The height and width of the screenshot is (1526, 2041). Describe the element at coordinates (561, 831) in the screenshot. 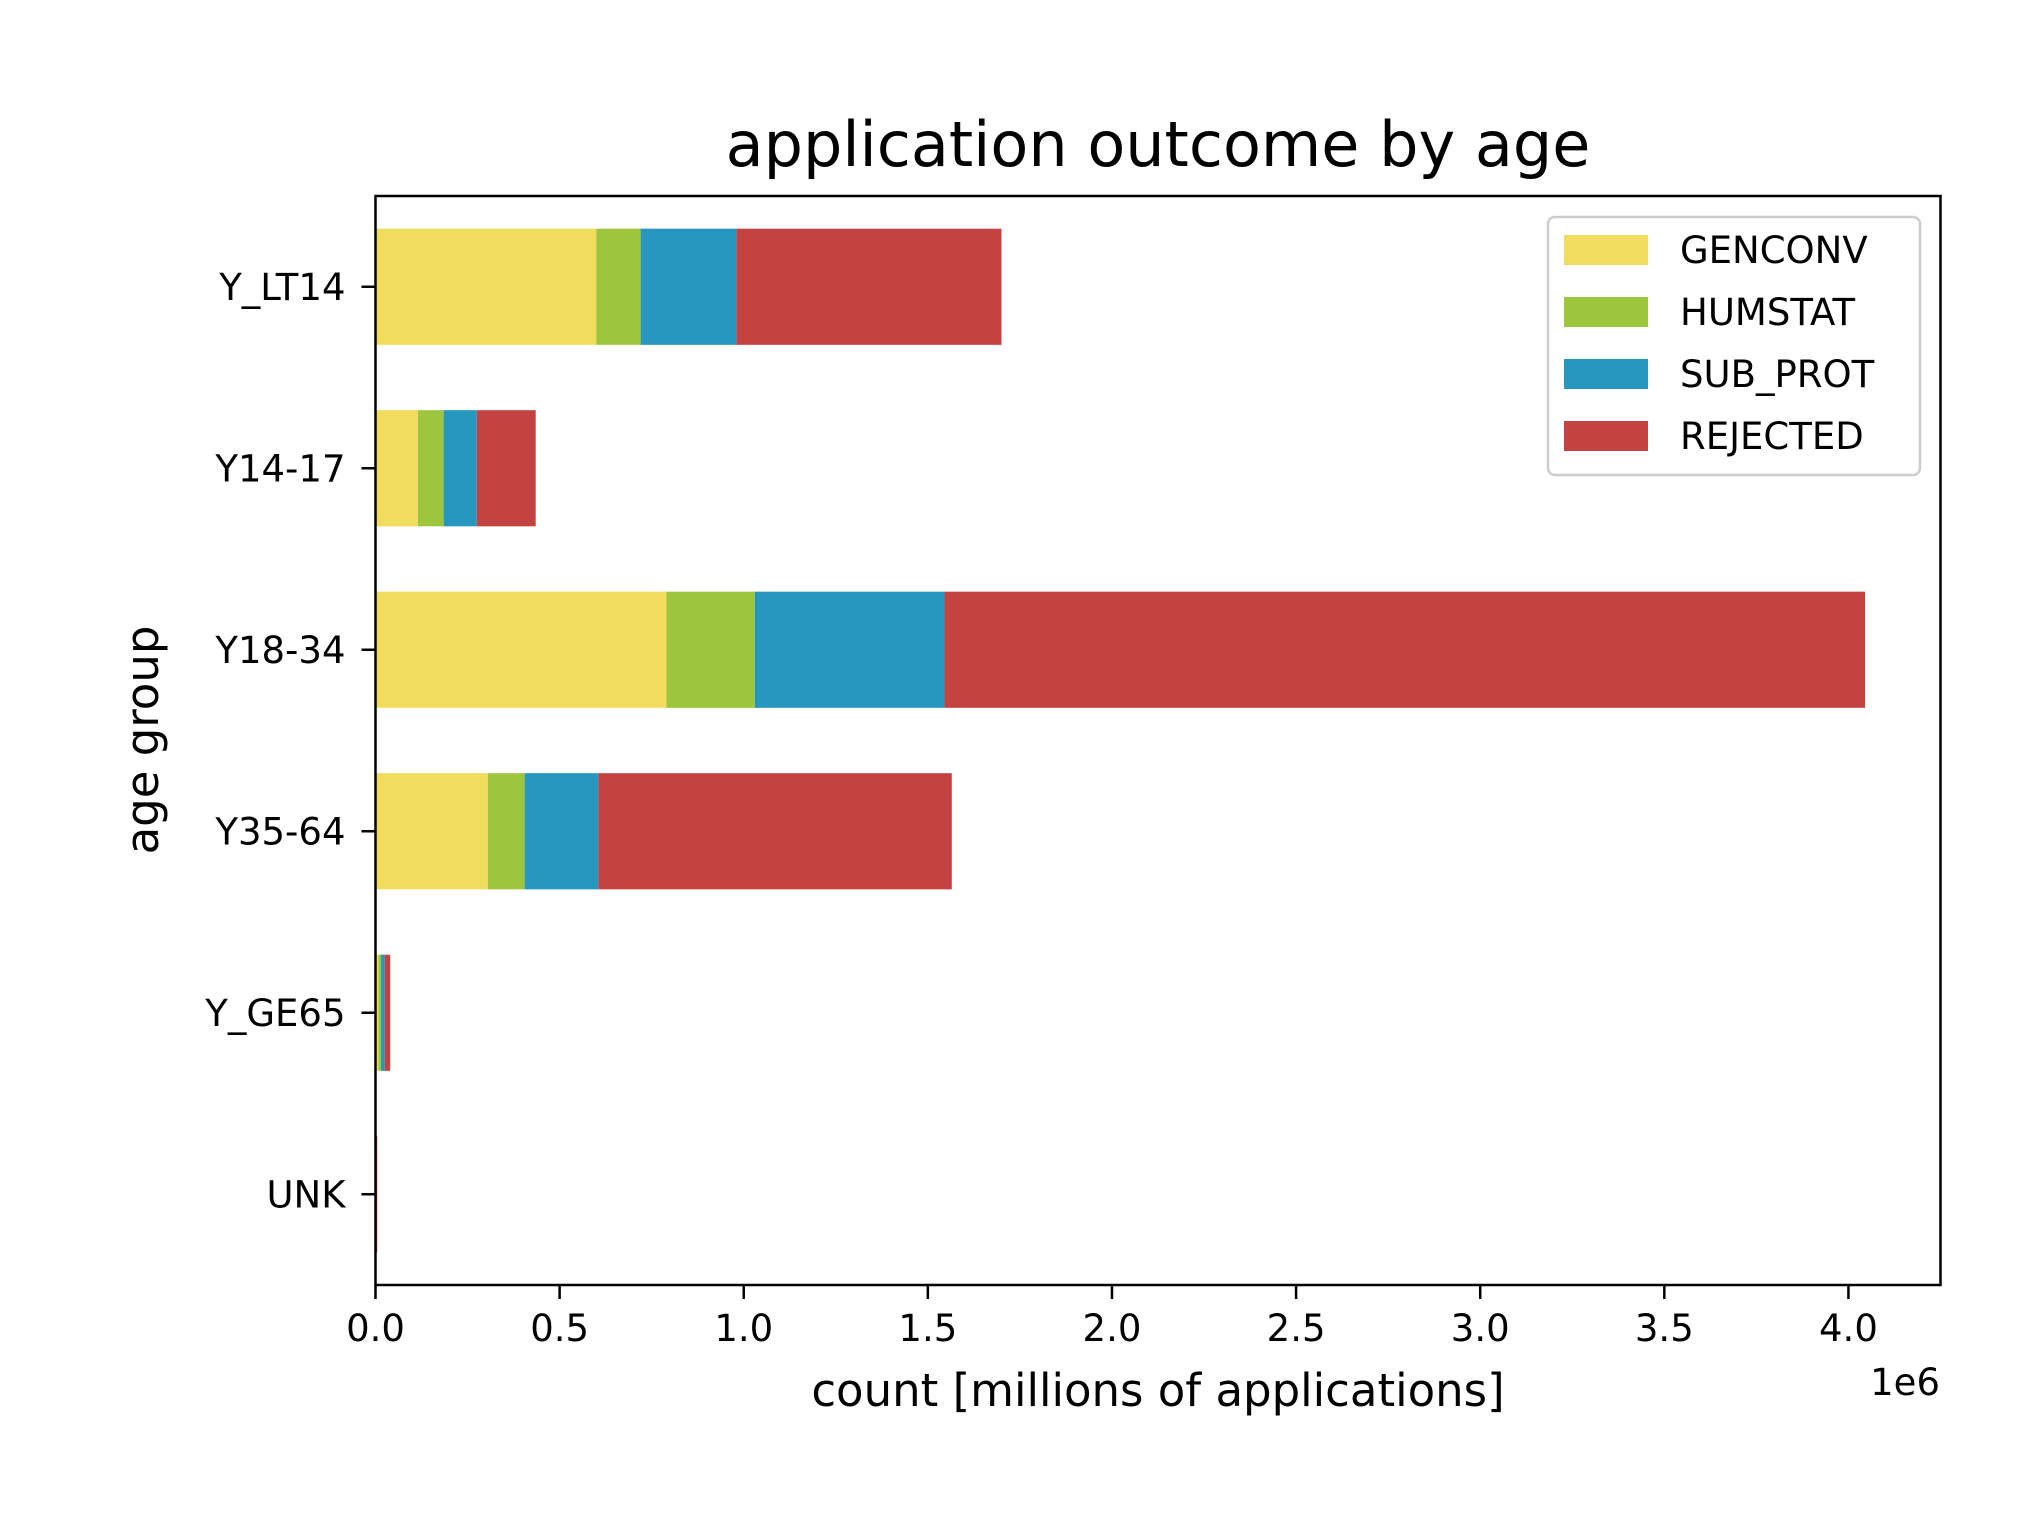

I see `bar-y35-64-sub-prot` at that location.